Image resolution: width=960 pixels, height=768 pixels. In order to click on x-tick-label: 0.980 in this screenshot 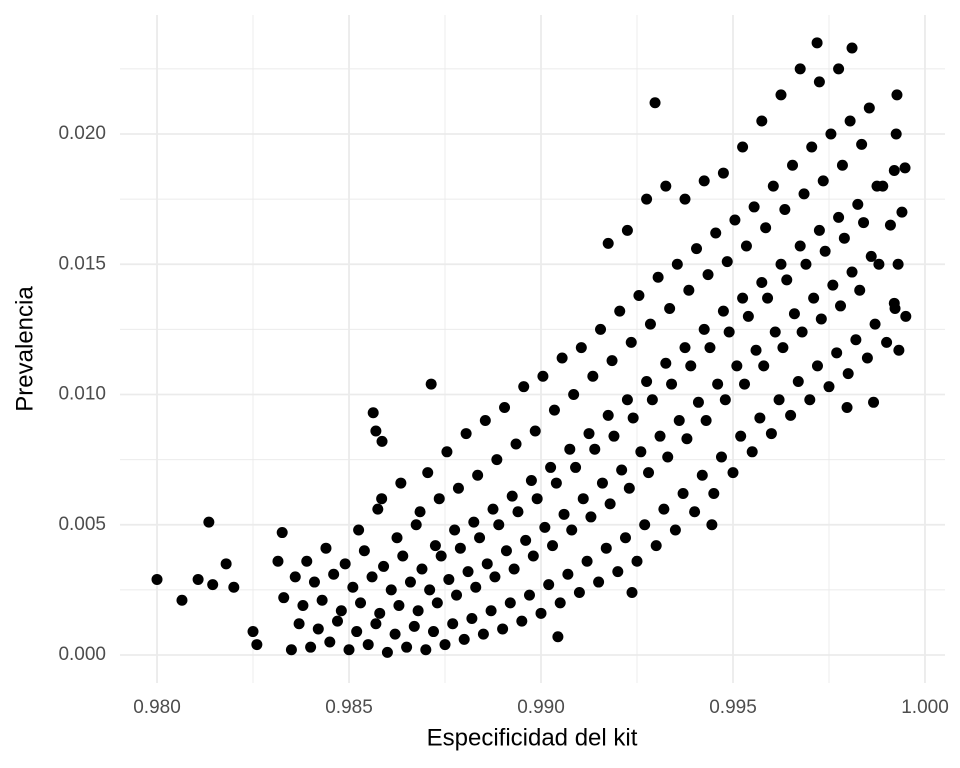, I will do `click(157, 707)`.